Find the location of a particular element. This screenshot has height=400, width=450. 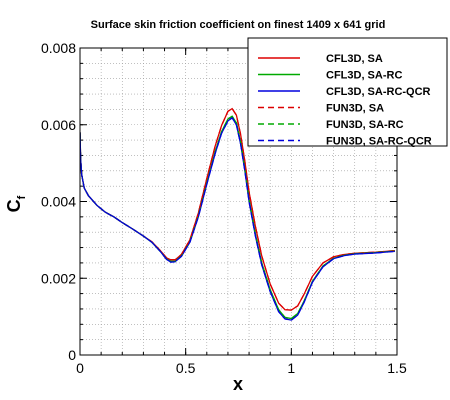

y-tick-label: 0.002 is located at coordinates (58, 278).